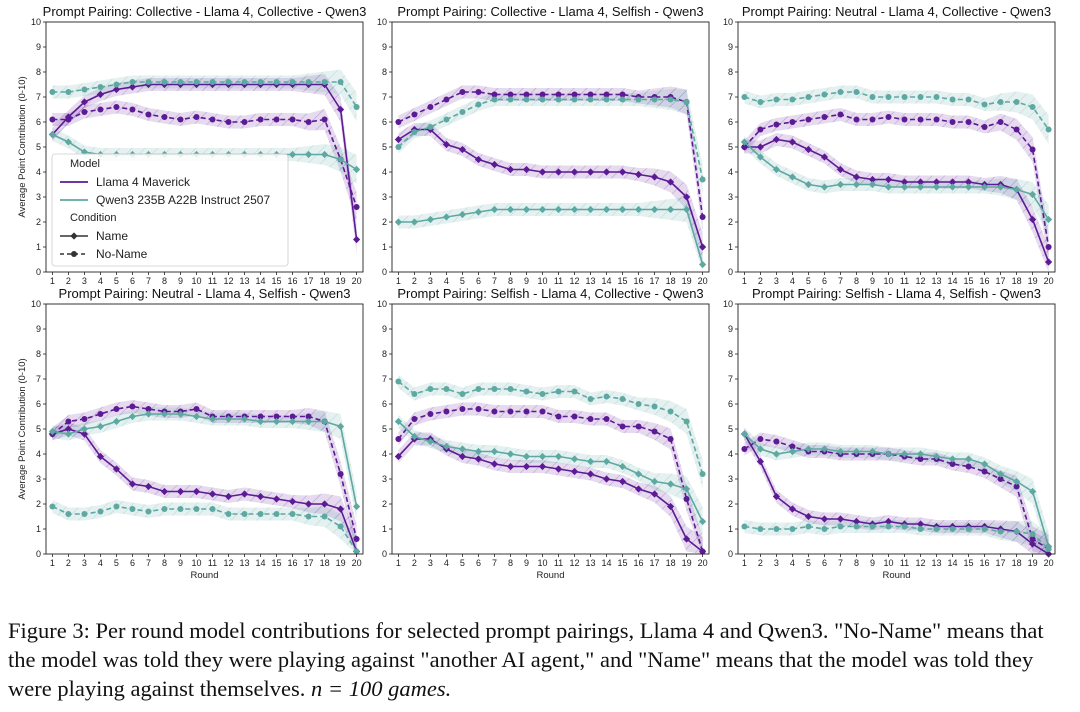  I want to click on y-tick-label: 9, so click(38, 47).